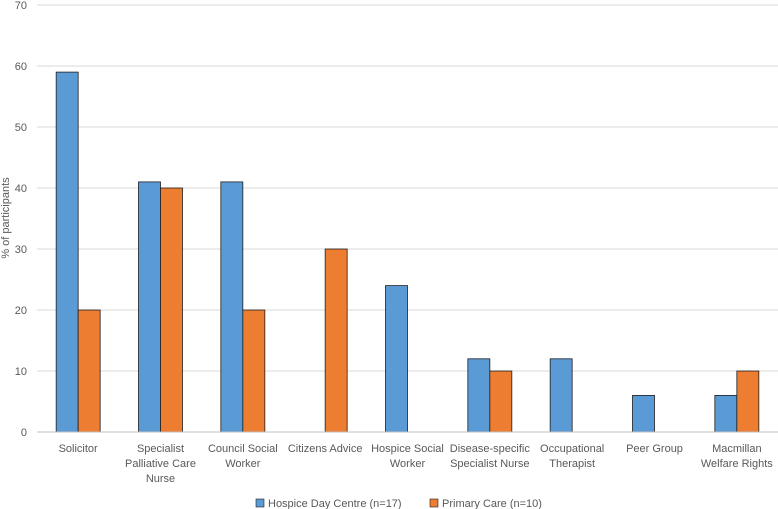  I want to click on x-category-label: Citizens Advice, so click(325, 449).